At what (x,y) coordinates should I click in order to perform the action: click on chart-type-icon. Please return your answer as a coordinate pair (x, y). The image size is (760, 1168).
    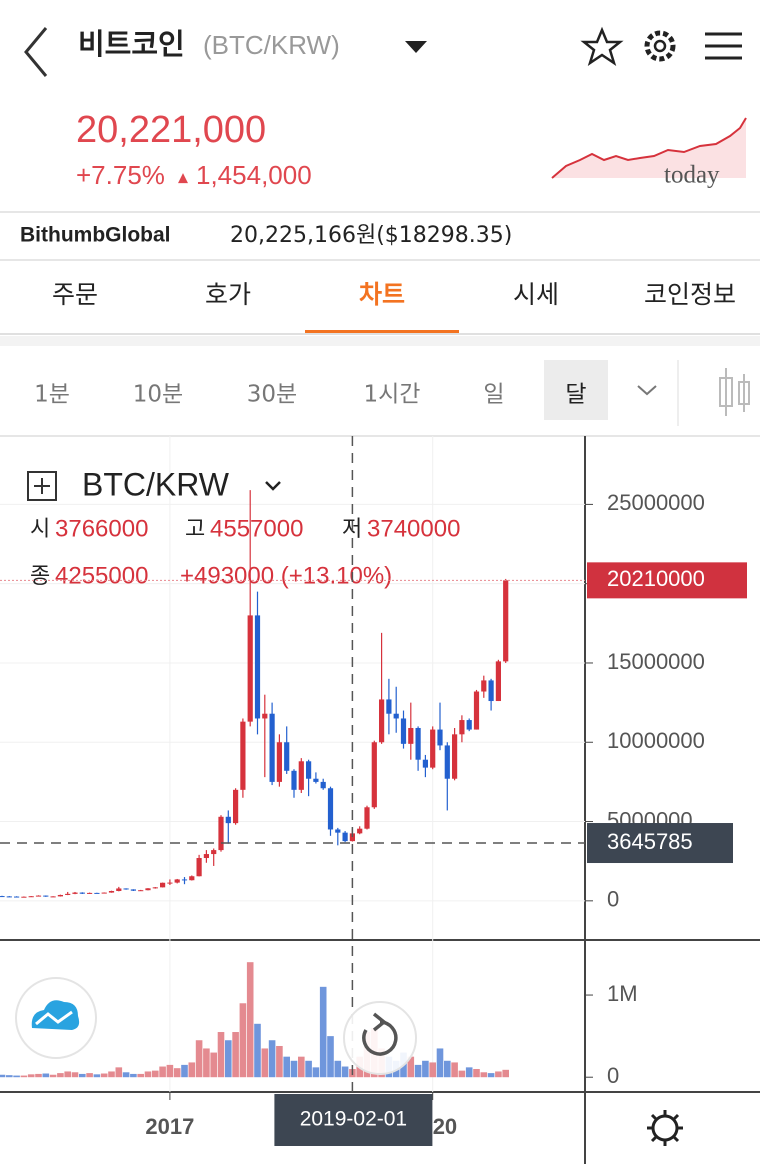
    Looking at the image, I should click on (734, 392).